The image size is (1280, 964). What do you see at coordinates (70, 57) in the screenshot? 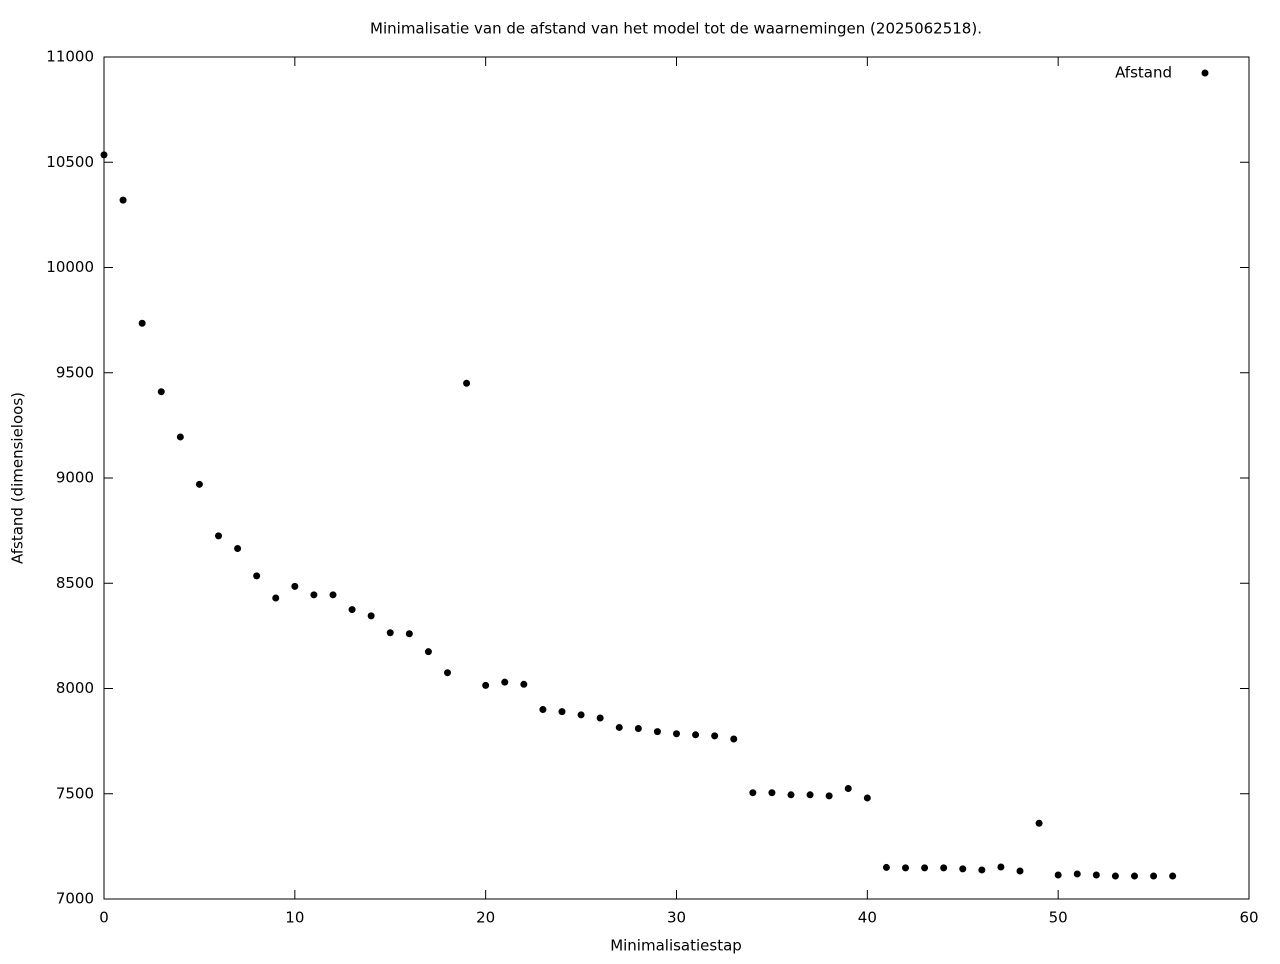
I see `y-tick-label: 11000` at bounding box center [70, 57].